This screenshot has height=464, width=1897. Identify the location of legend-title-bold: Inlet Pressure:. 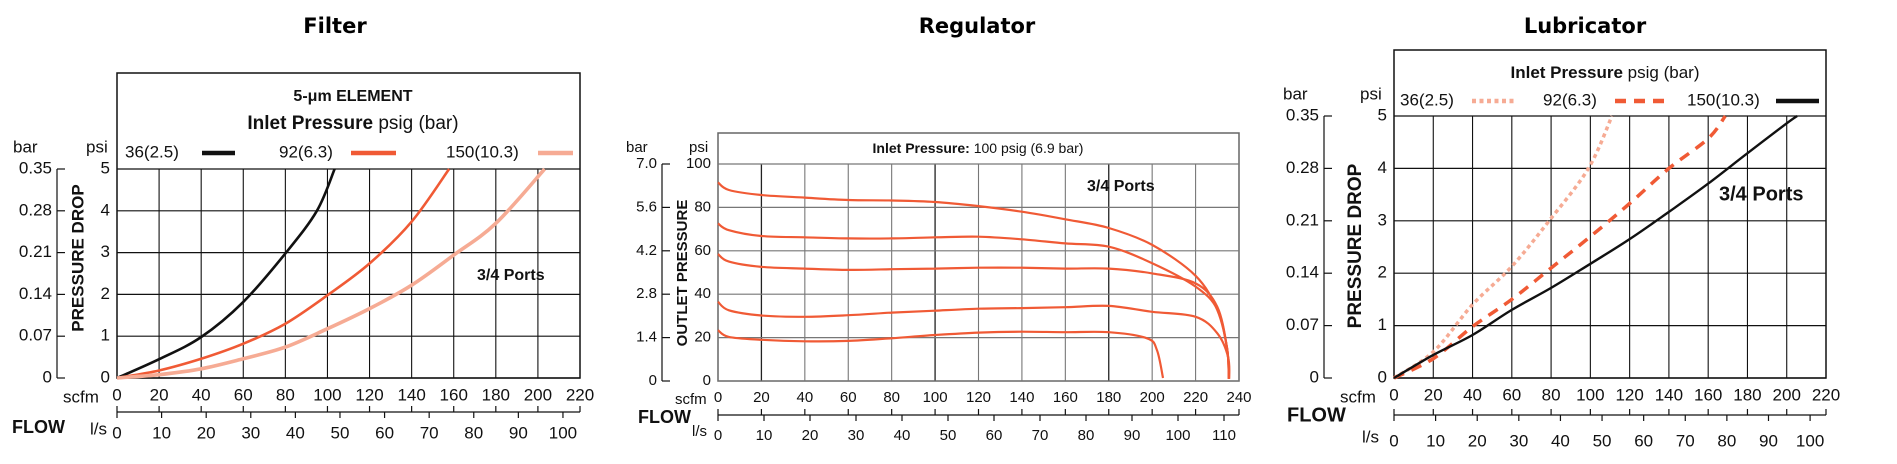
(921, 148).